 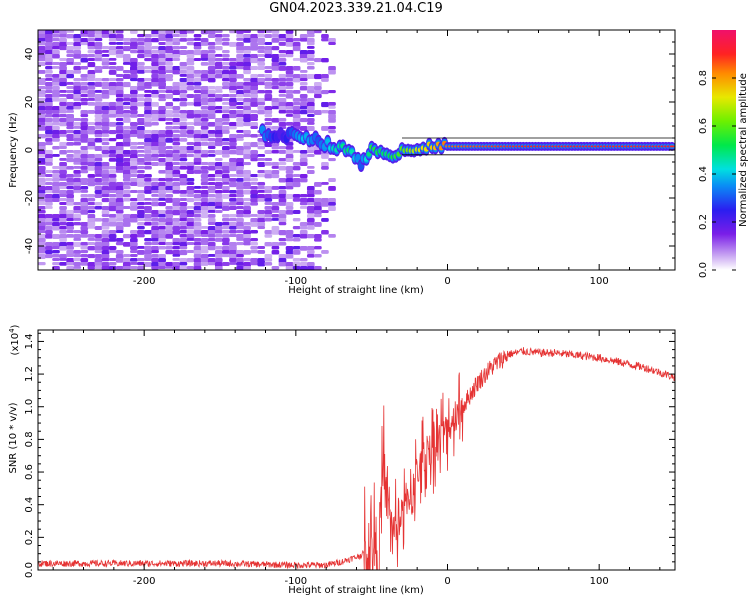 What do you see at coordinates (29, 150) in the screenshot?
I see `y-tick-label: 0` at bounding box center [29, 150].